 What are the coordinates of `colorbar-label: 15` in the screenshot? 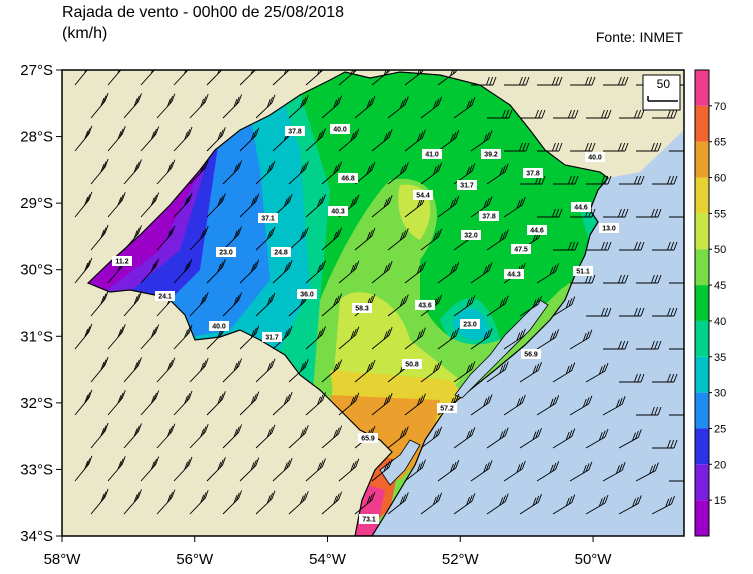 It's located at (720, 501).